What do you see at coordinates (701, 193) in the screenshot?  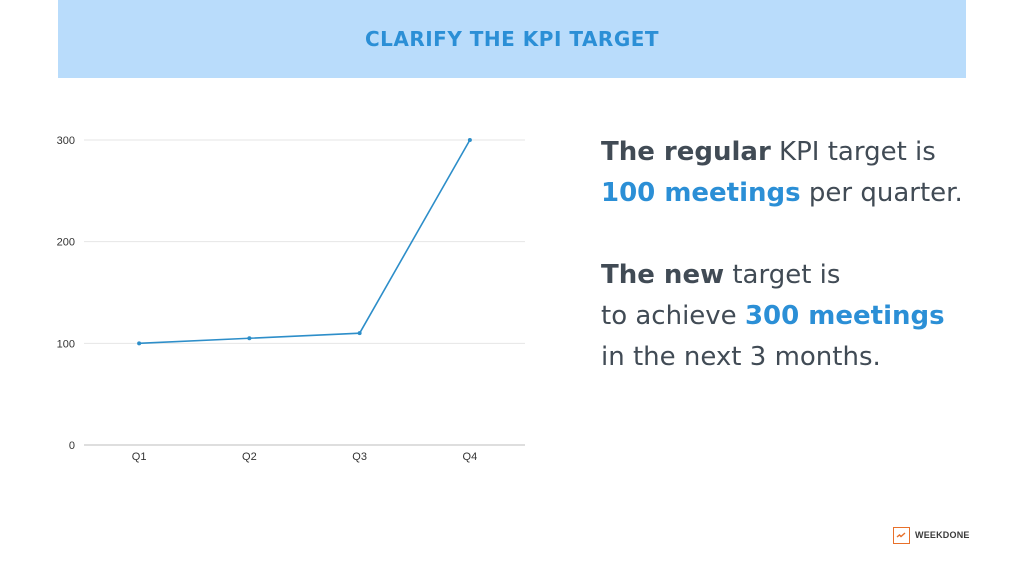 I see `regular-target-highlight: 100 meetings` at bounding box center [701, 193].